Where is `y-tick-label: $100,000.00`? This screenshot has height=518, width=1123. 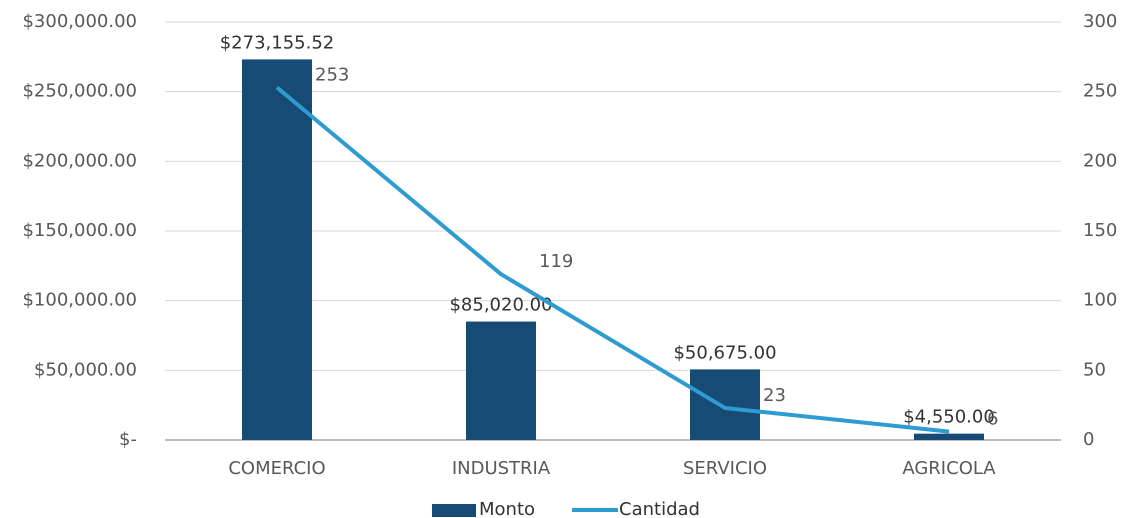
y-tick-label: $100,000.00 is located at coordinates (79, 300).